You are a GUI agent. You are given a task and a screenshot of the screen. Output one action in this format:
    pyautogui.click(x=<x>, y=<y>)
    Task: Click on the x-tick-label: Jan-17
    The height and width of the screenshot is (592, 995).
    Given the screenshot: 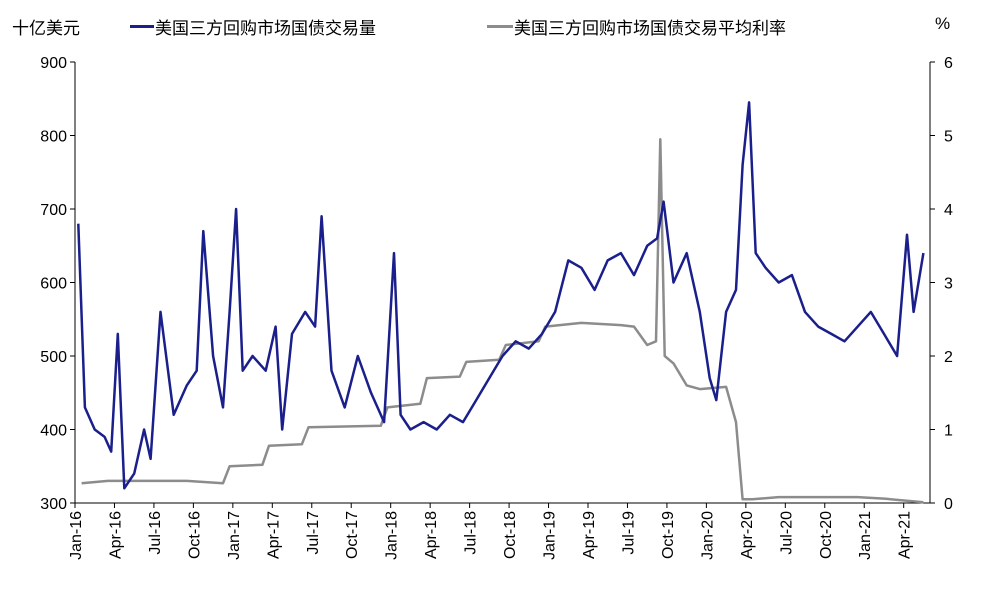 What is the action you would take?
    pyautogui.click(x=234, y=535)
    